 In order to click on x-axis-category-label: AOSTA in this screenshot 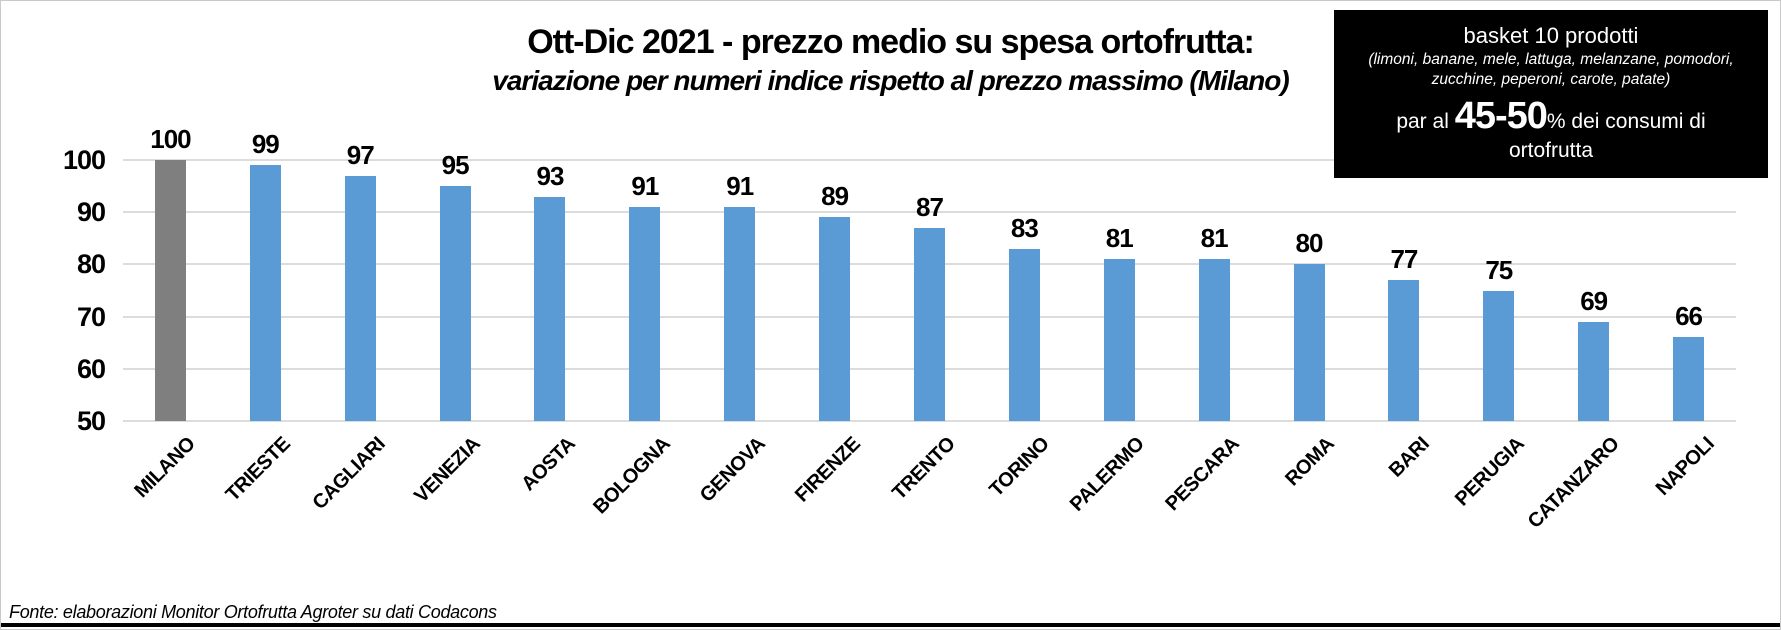, I will do `click(548, 464)`.